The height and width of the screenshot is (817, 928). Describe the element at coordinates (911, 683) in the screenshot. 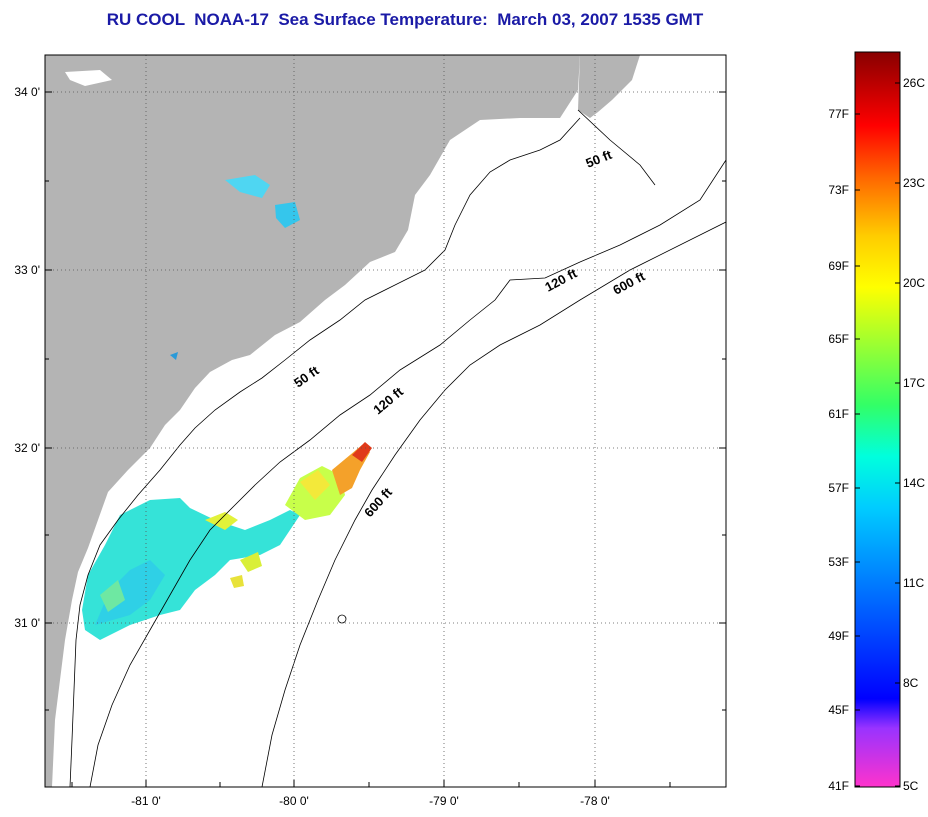

I see `colorbar-c-label: 8C` at that location.